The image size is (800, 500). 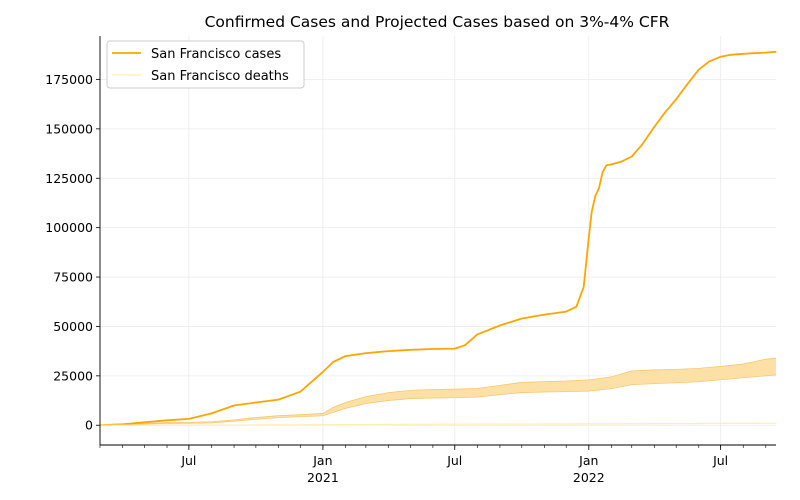 I want to click on y-tick-label: 100000, so click(x=69, y=227).